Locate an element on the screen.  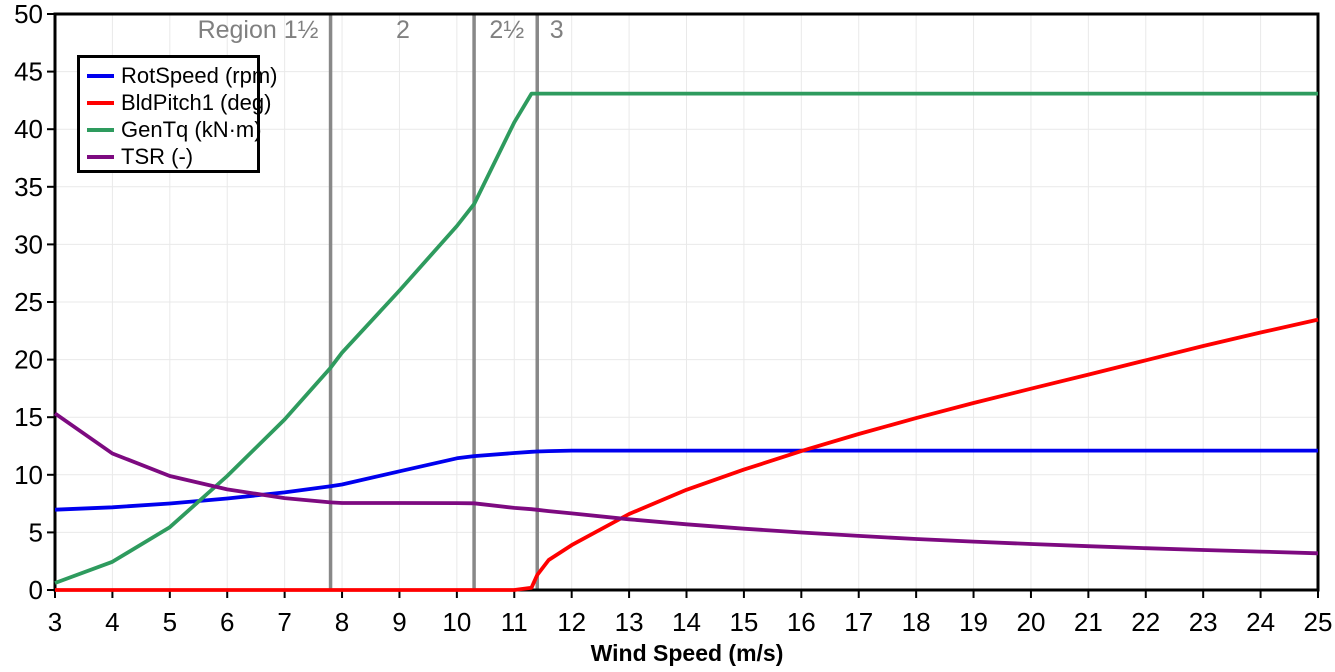
legend-item-gentq-kn-m: GenTq (kN·m) is located at coordinates (171, 129).